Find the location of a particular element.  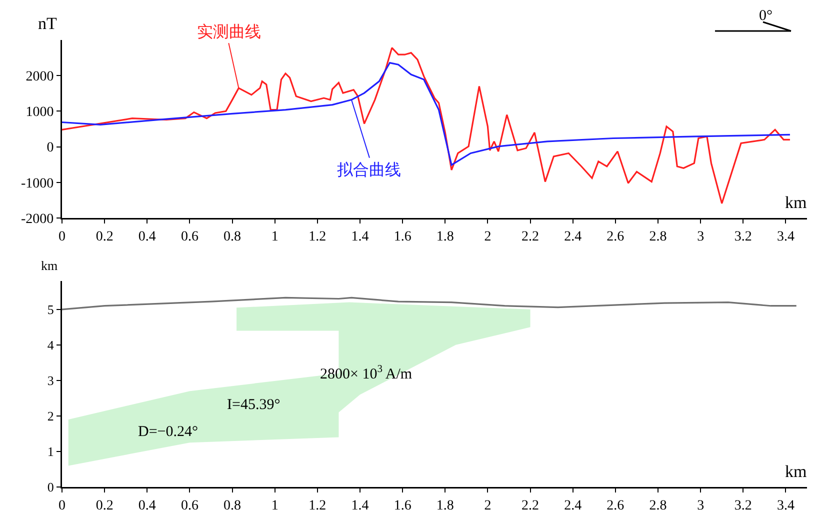

text: 0° is located at coordinates (765, 16).